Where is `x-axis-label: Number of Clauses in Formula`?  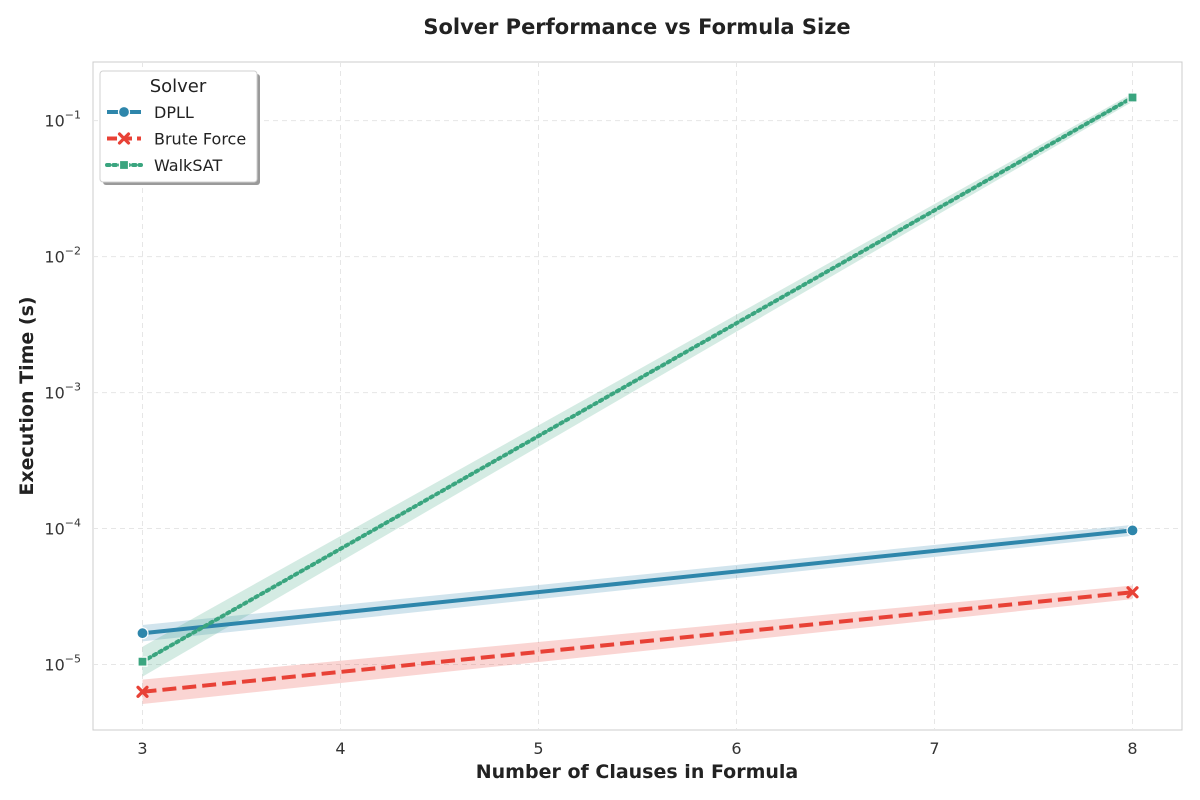
x-axis-label: Number of Clauses in Formula is located at coordinates (637, 772).